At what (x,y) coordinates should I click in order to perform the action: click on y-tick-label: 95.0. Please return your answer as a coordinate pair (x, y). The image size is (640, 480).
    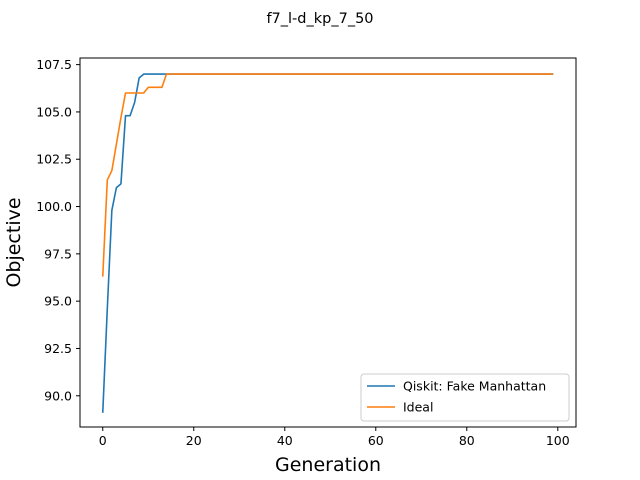
    Looking at the image, I should click on (58, 301).